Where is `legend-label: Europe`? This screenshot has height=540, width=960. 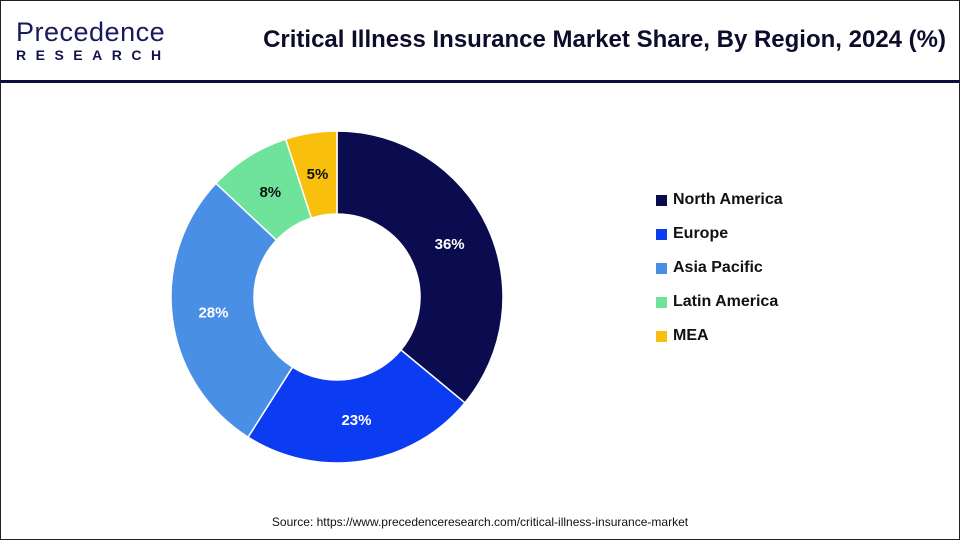
legend-label: Europe is located at coordinates (701, 233).